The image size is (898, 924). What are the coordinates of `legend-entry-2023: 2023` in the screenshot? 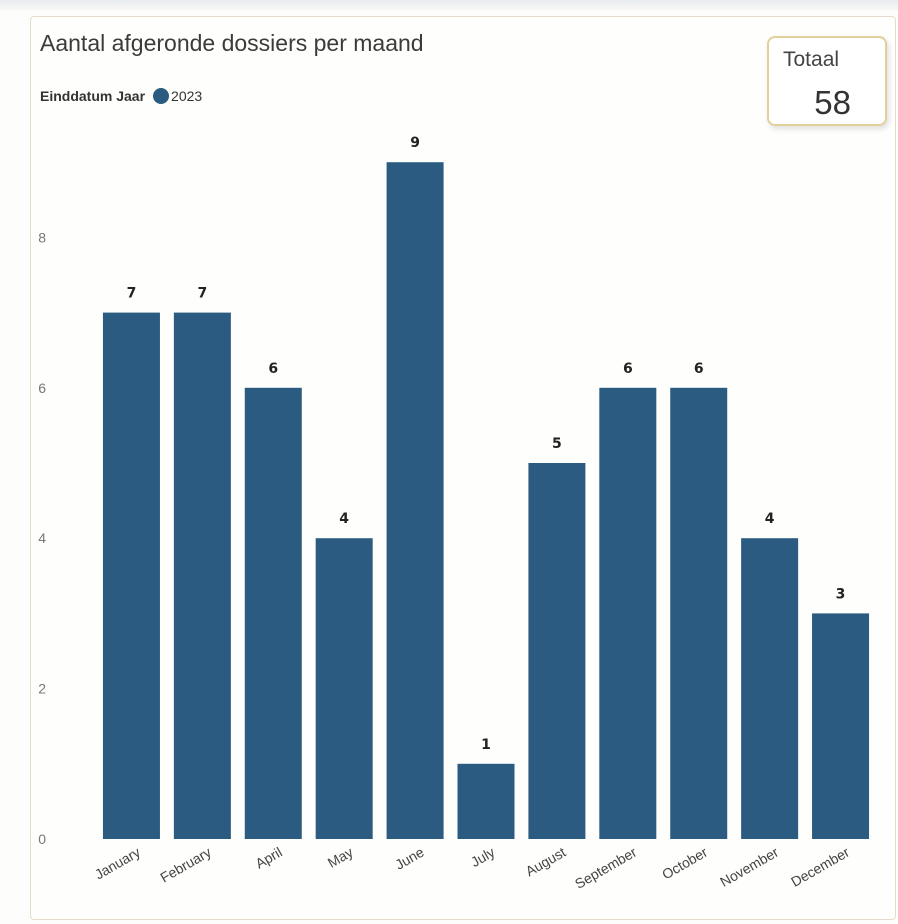 It's located at (187, 96).